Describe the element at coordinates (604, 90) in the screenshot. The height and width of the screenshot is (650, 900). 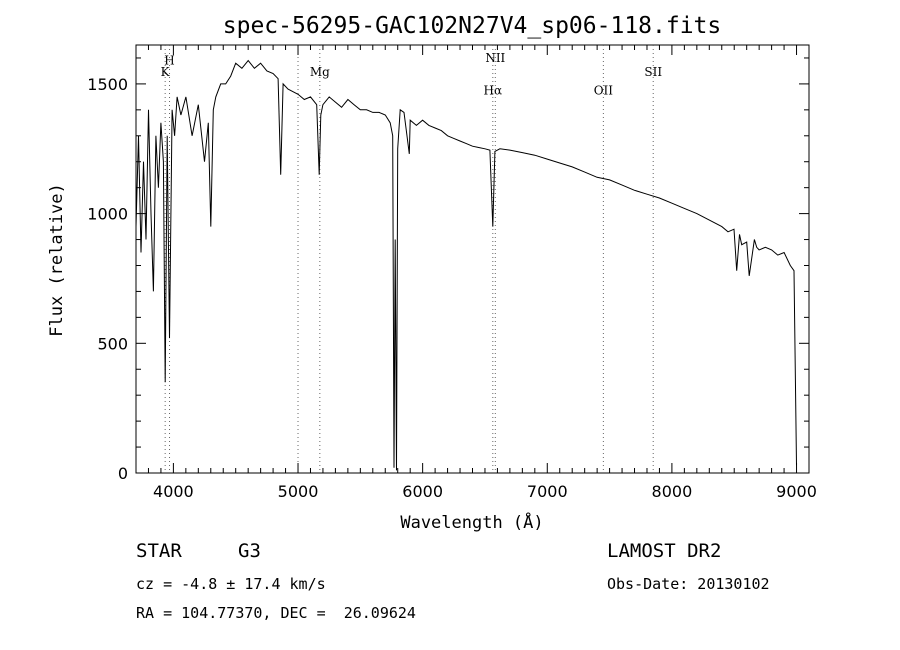
I see `line-marker-label: OII` at that location.